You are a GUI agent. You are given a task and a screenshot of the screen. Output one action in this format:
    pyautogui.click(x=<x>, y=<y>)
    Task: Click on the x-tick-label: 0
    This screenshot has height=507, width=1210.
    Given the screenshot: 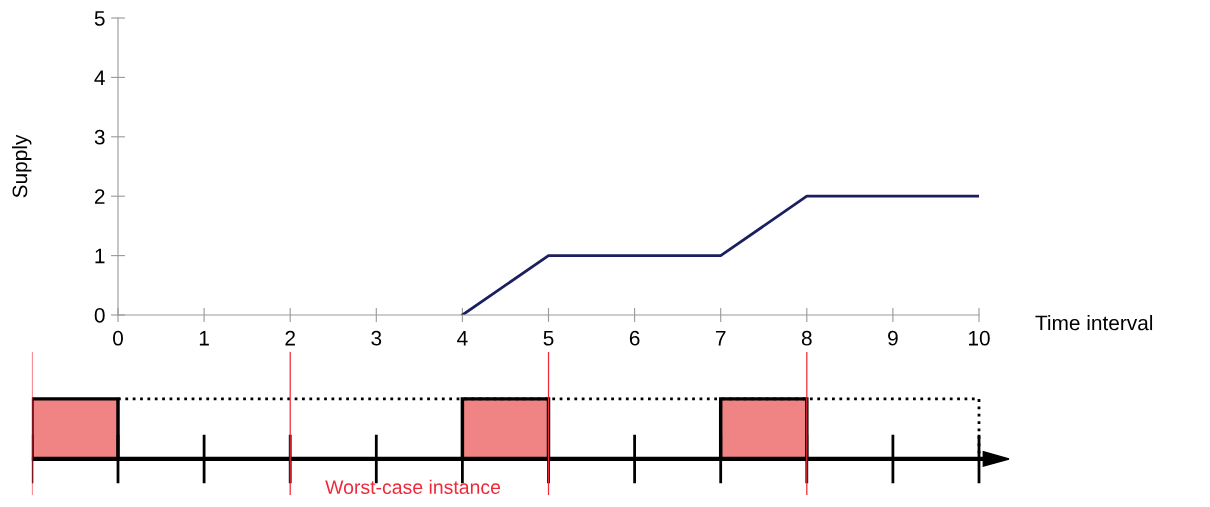 What is the action you would take?
    pyautogui.click(x=118, y=338)
    